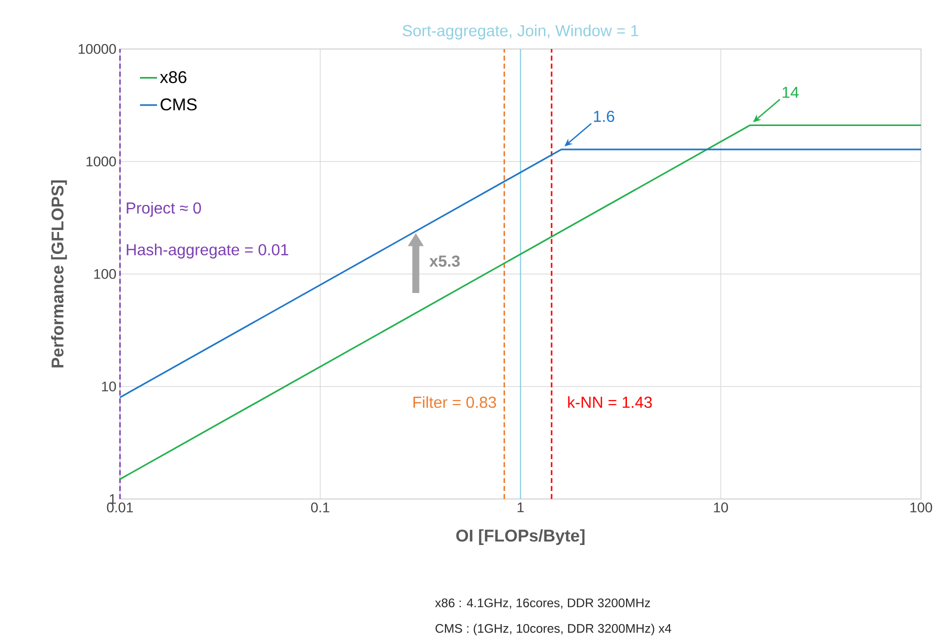 The height and width of the screenshot is (639, 940). What do you see at coordinates (454, 402) in the screenshot?
I see `ref-line-label: Filter = 0.83` at bounding box center [454, 402].